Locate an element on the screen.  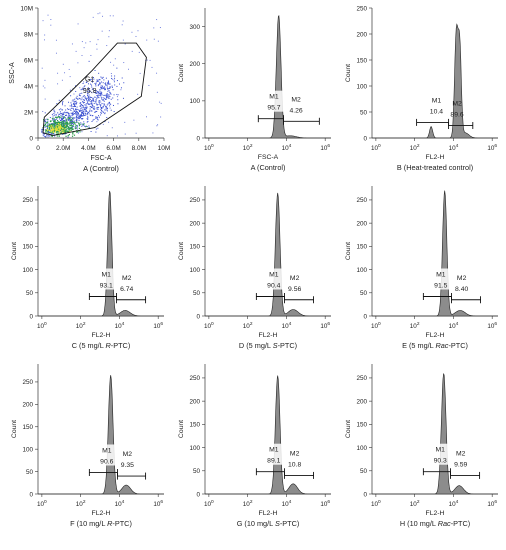
y-tick-label: 250 is located at coordinates (27, 382).